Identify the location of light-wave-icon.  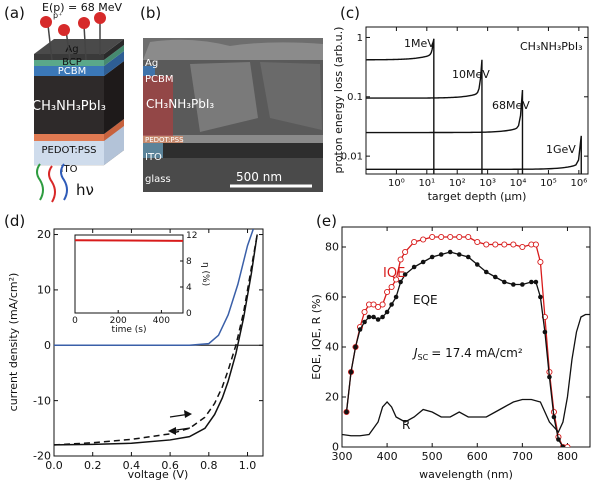
(52, 183).